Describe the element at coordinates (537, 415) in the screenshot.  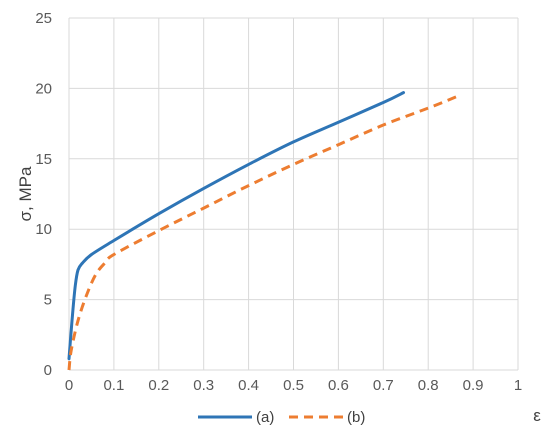
I see `x-axis-title: ε` at that location.